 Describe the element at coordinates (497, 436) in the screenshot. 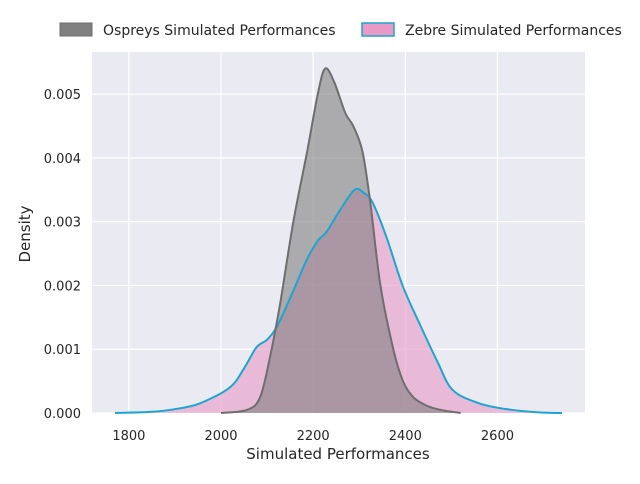

I see `x-tick-label: 2600` at that location.